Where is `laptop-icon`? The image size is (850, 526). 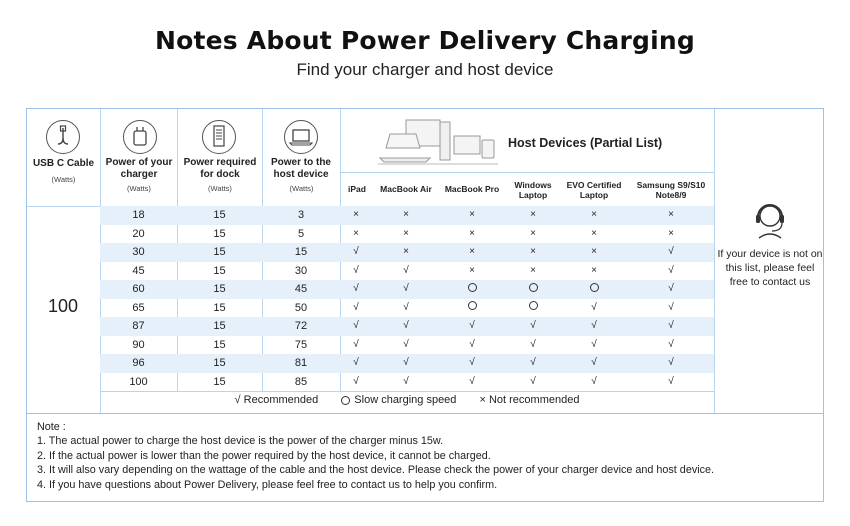
laptop-icon is located at coordinates (301, 137).